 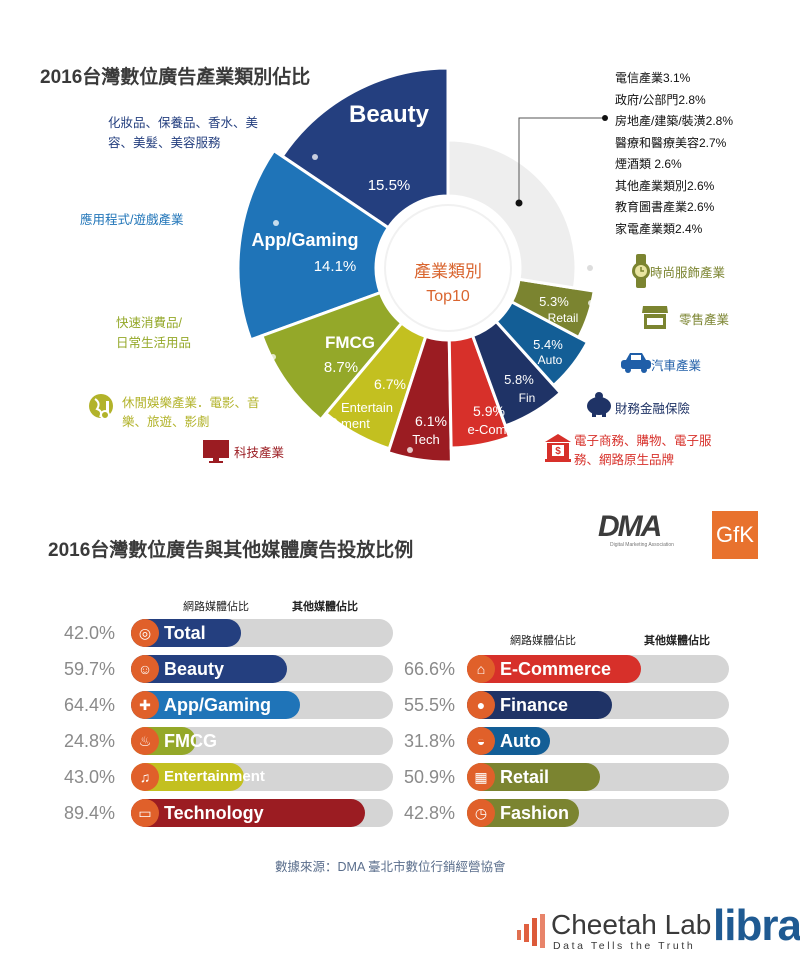 What do you see at coordinates (154, 333) in the screenshot?
I see `desc-fmcg: 快速消費品/日常生活用品` at bounding box center [154, 333].